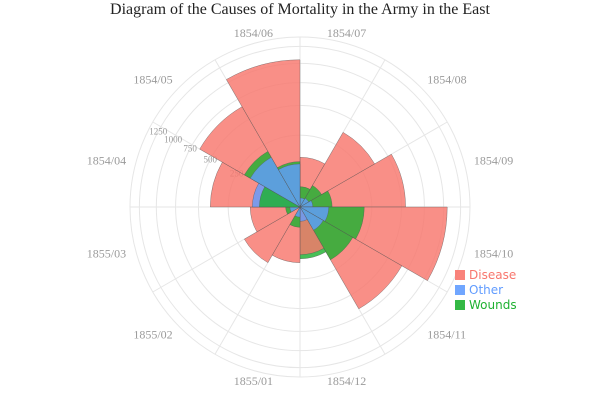 This screenshot has width=600, height=400. What do you see at coordinates (106, 160) in the screenshot?
I see `angle-label: 1854/04` at bounding box center [106, 160].